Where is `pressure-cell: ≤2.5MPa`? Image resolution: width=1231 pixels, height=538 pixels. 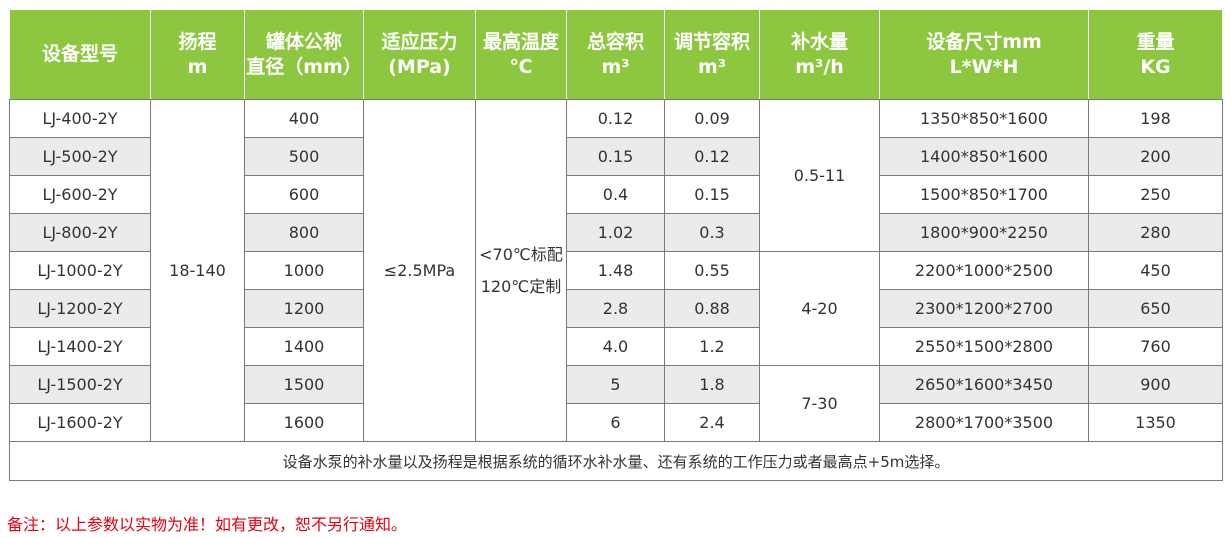
pressure-cell: ≤2.5MPa is located at coordinates (419, 270).